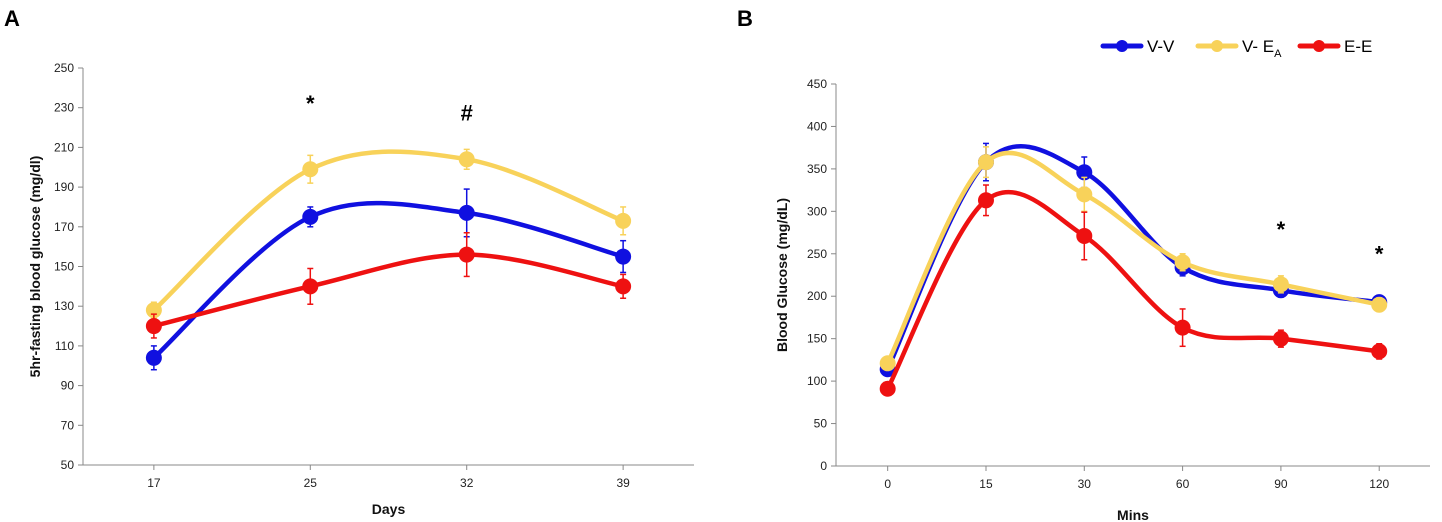 This screenshot has height=522, width=1442. Describe the element at coordinates (817, 211) in the screenshot. I see `y-tick-label: 300` at that location.